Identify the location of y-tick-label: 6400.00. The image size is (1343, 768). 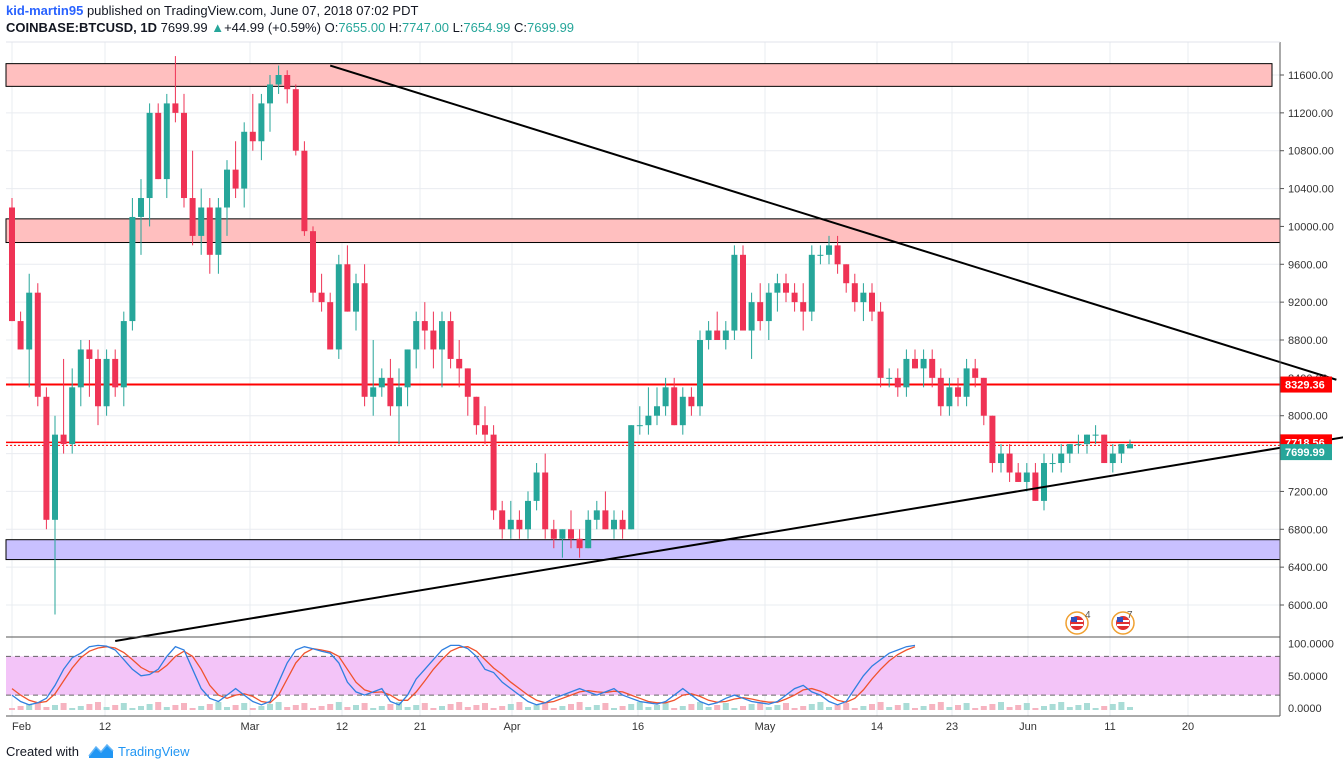
(1308, 568).